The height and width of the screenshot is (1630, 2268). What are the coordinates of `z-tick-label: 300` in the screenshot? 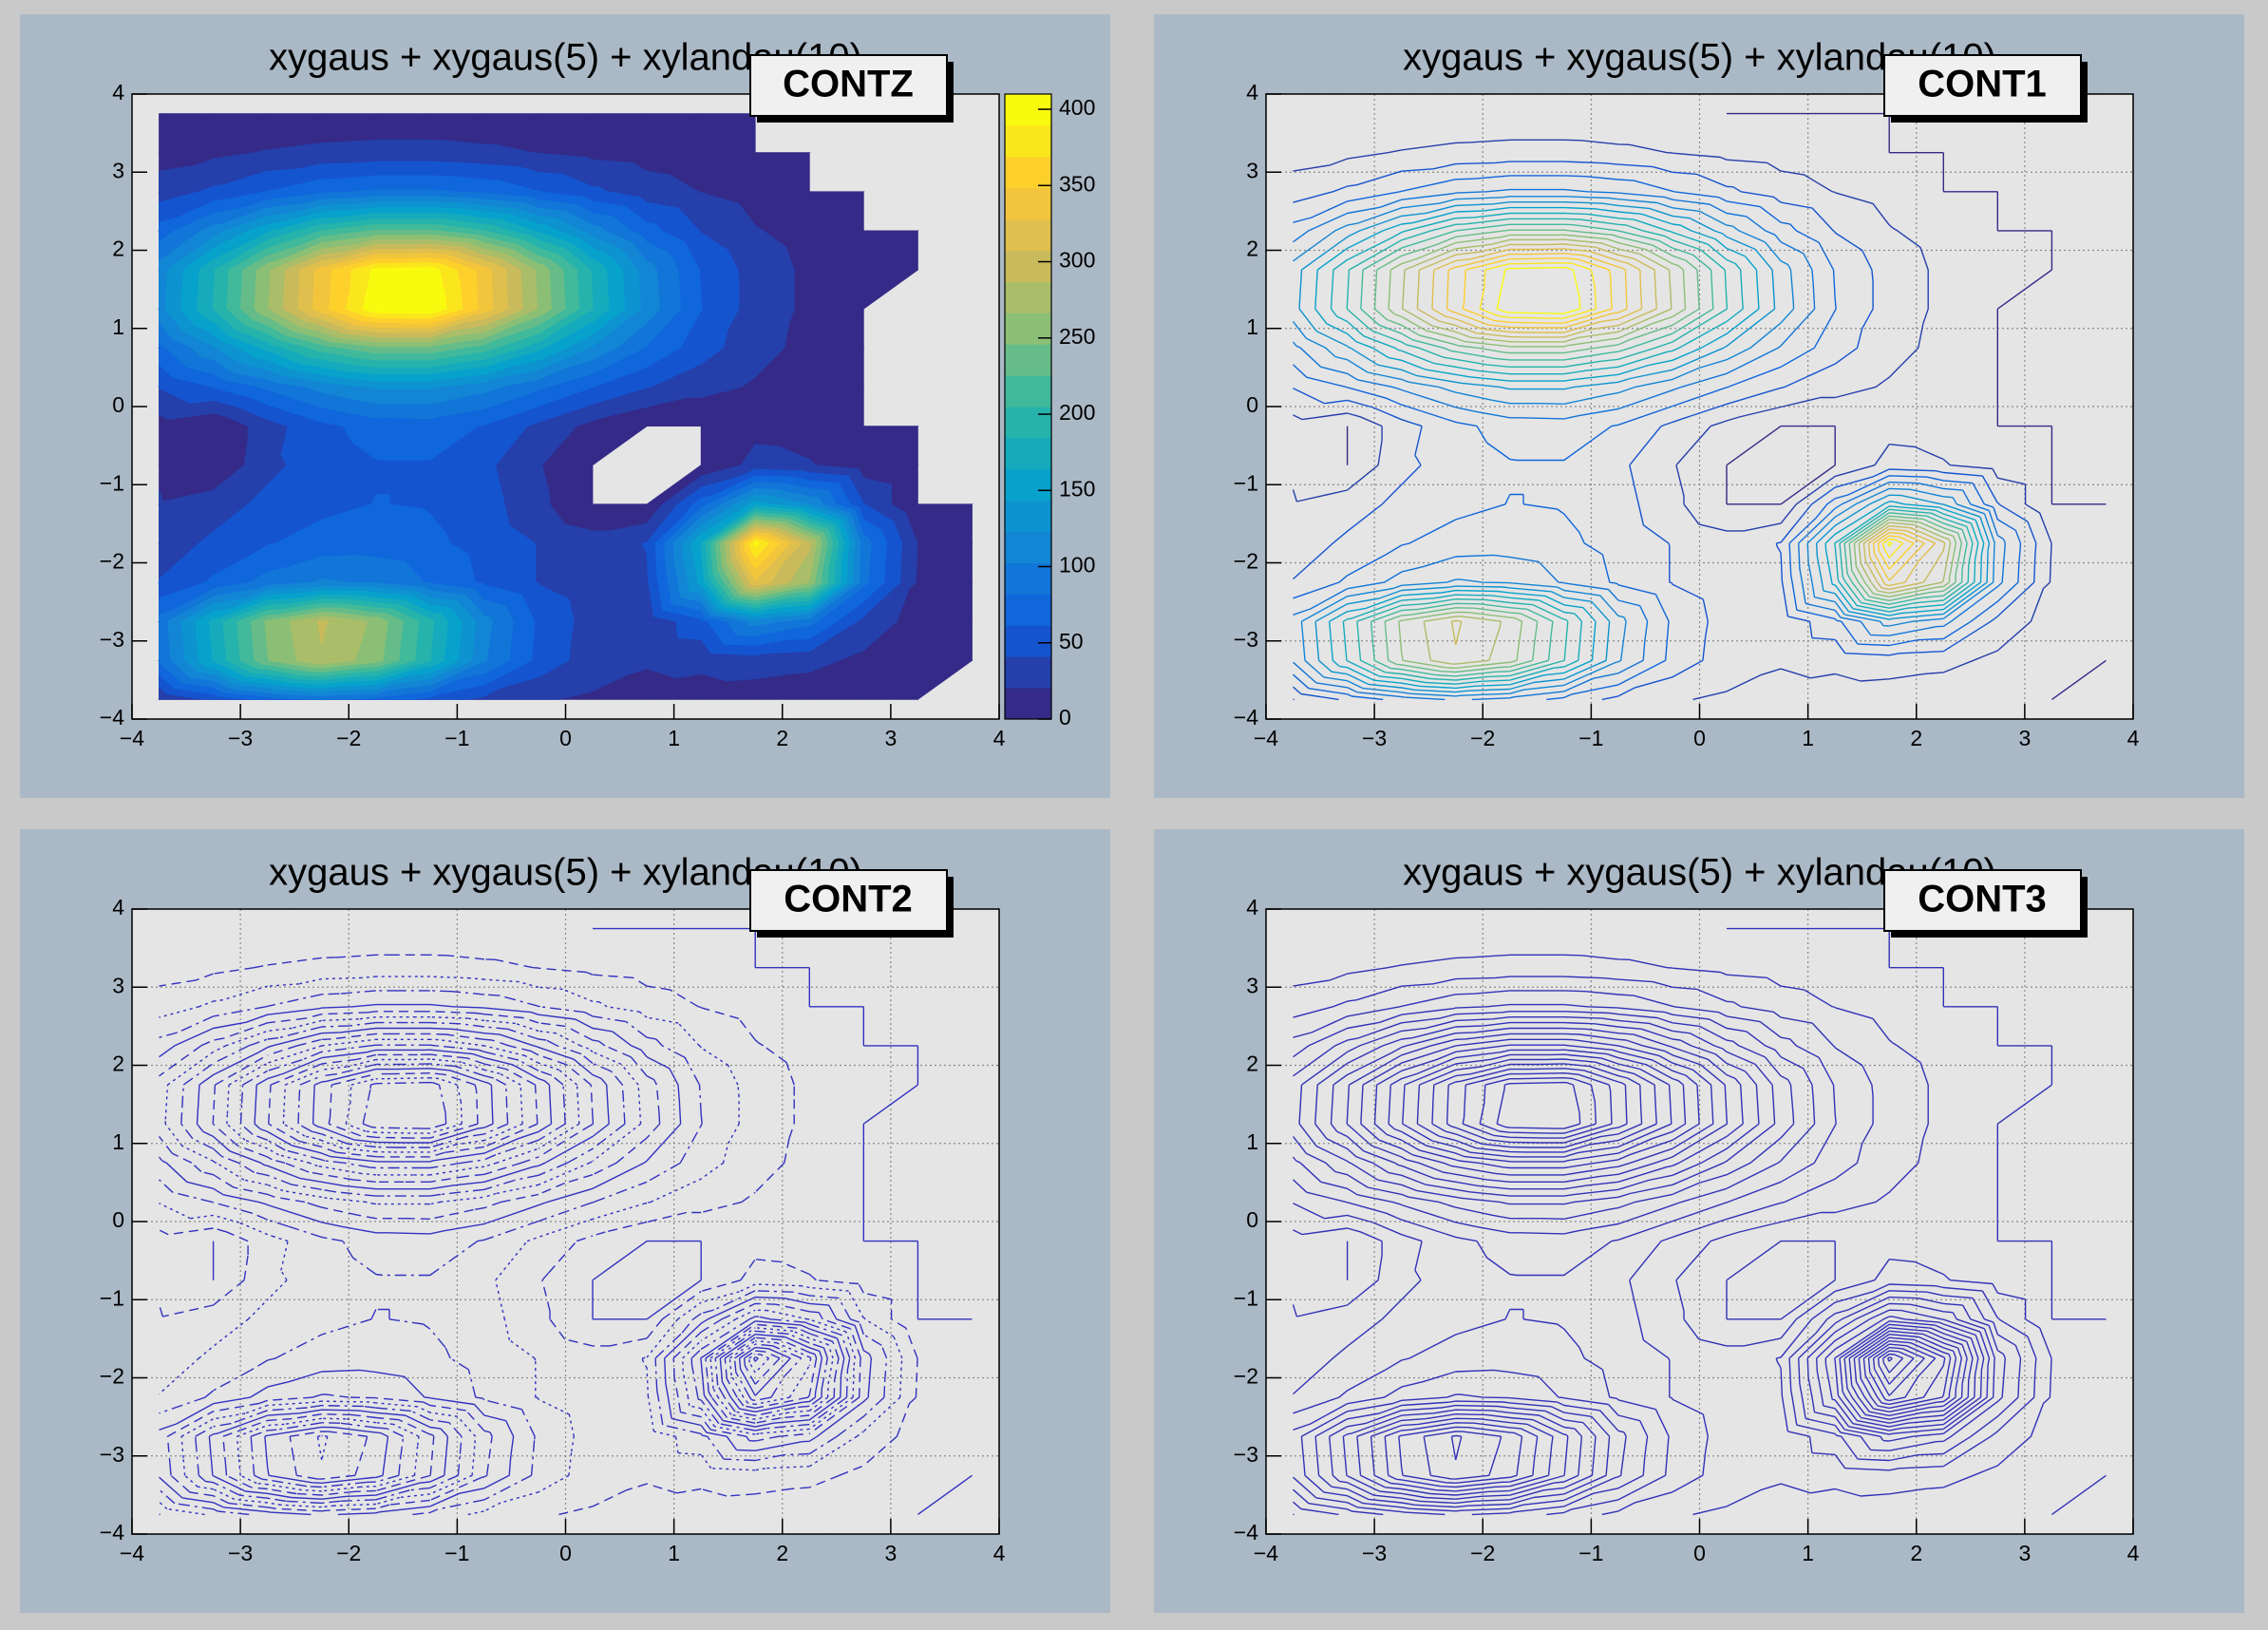 It's located at (1077, 260).